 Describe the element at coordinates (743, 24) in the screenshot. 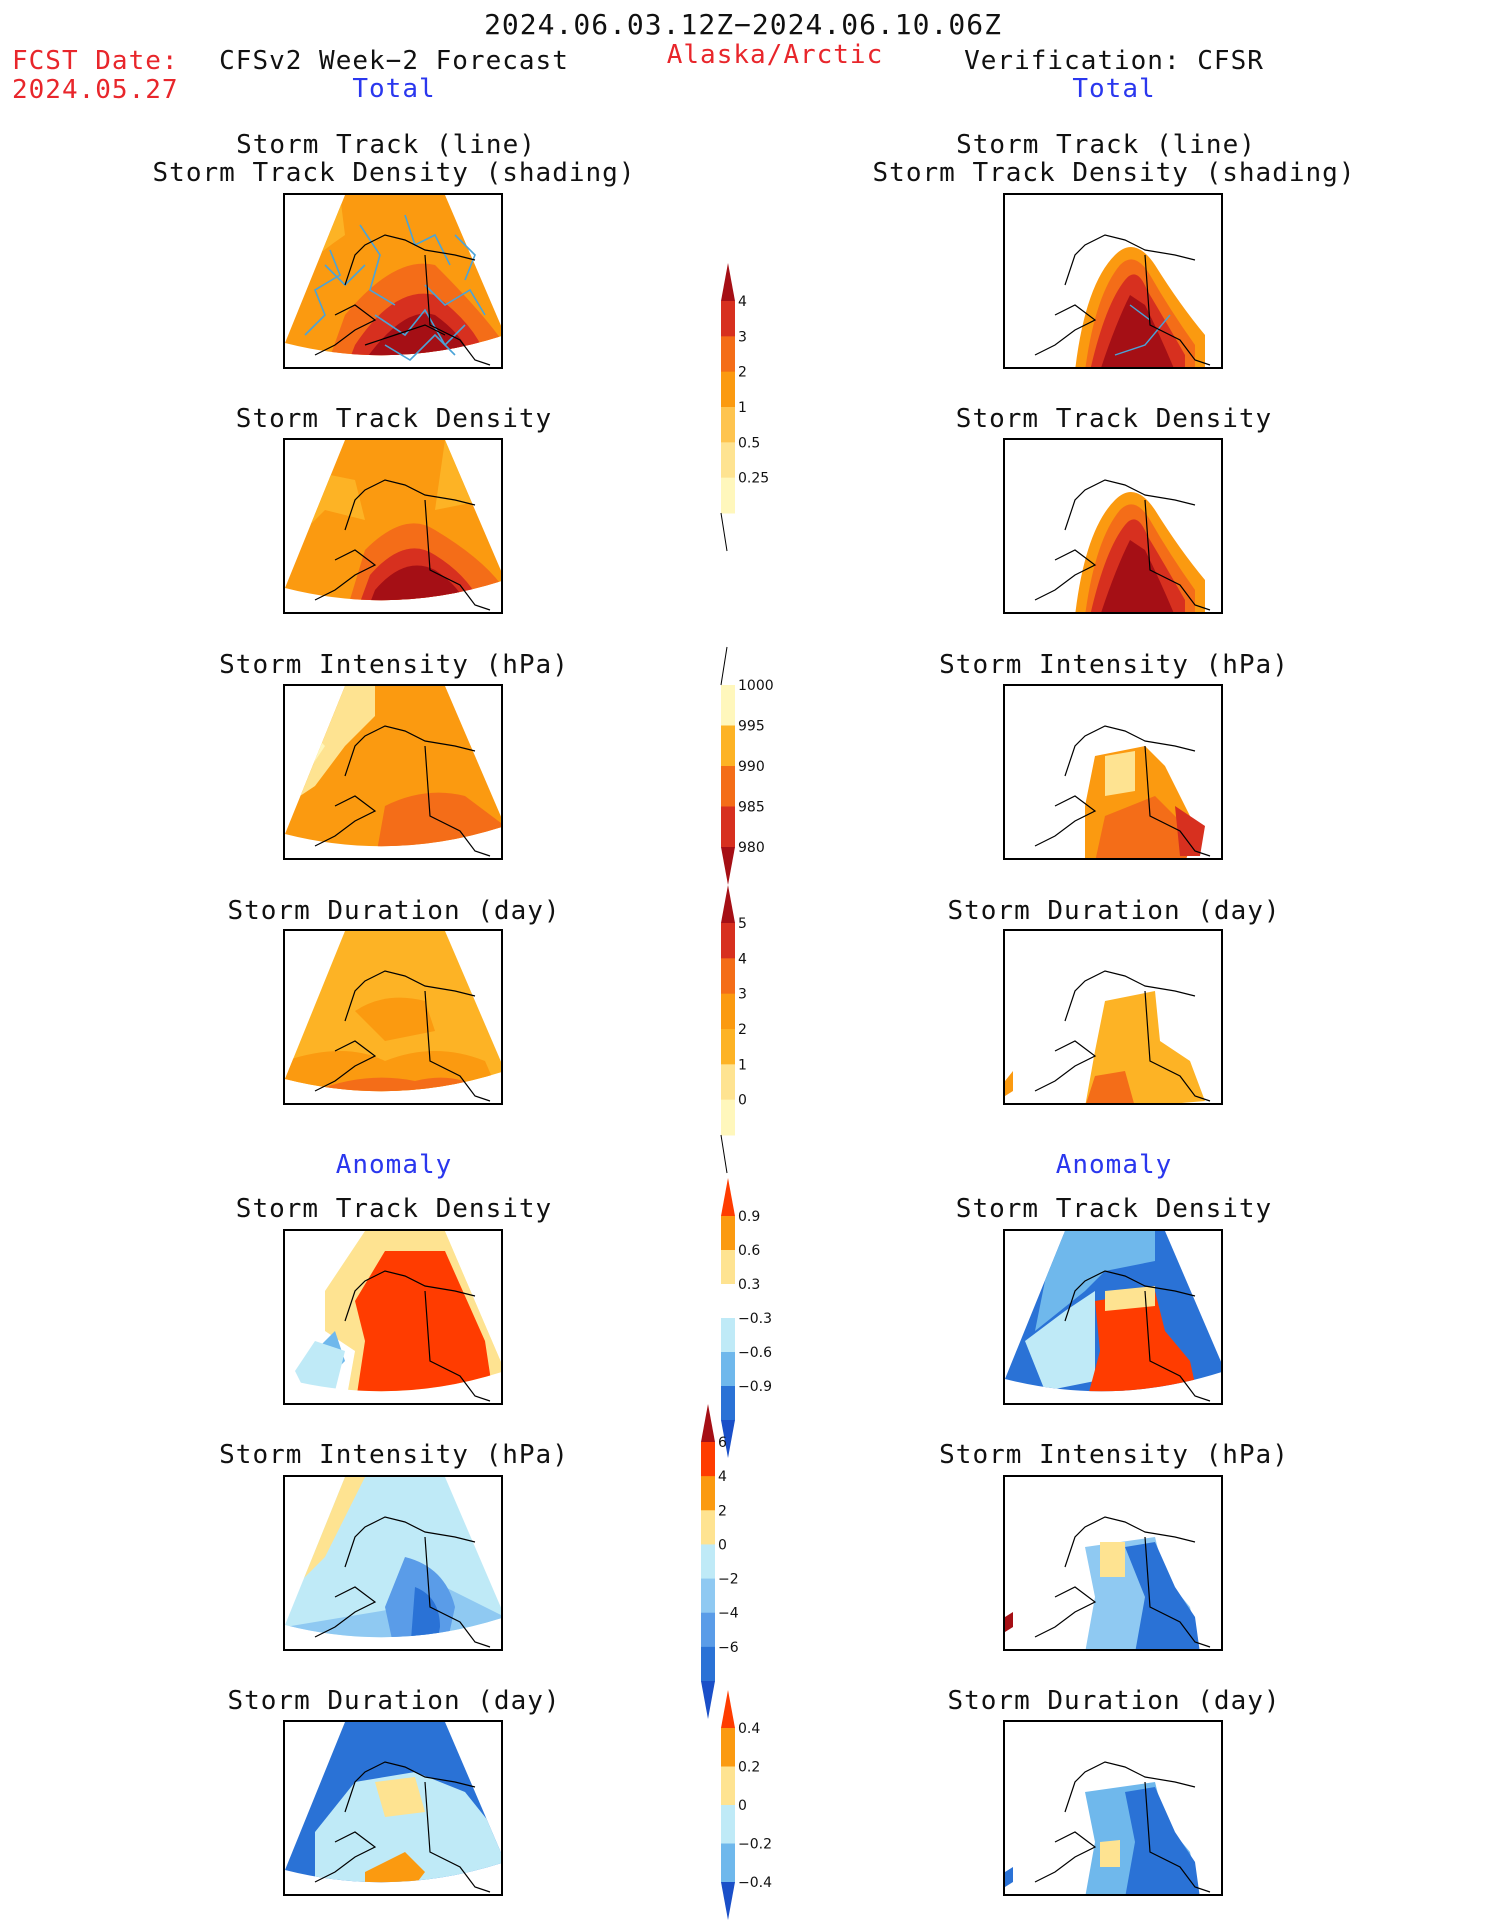

I see `valid-period: 2024.06.03.12Z−2024.06.10.06Z` at that location.